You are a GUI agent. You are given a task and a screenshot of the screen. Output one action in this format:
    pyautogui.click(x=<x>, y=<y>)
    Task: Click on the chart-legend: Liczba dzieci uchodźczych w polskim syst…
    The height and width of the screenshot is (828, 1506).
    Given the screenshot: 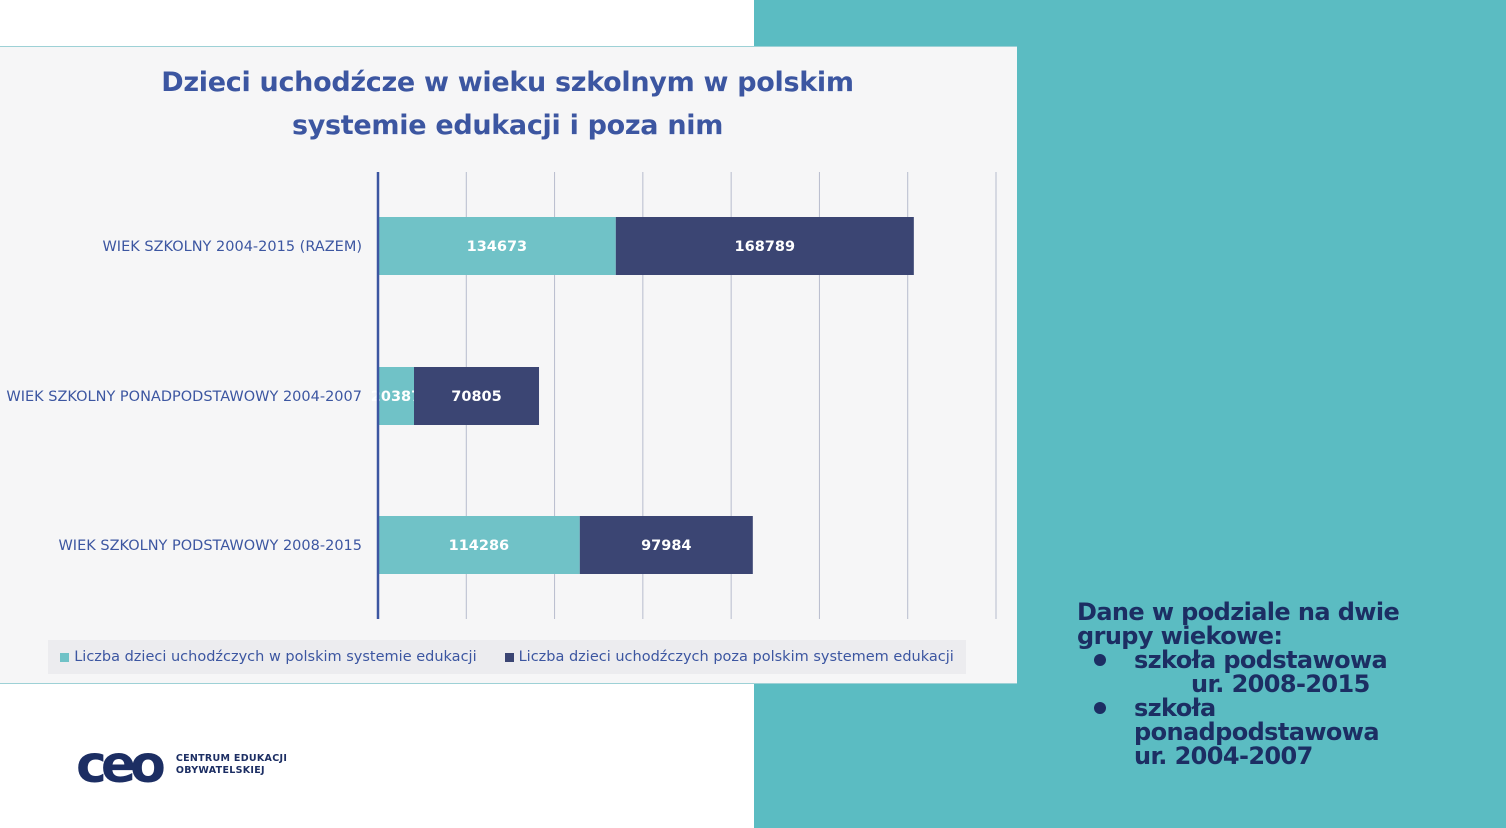 What is the action you would take?
    pyautogui.click(x=507, y=657)
    